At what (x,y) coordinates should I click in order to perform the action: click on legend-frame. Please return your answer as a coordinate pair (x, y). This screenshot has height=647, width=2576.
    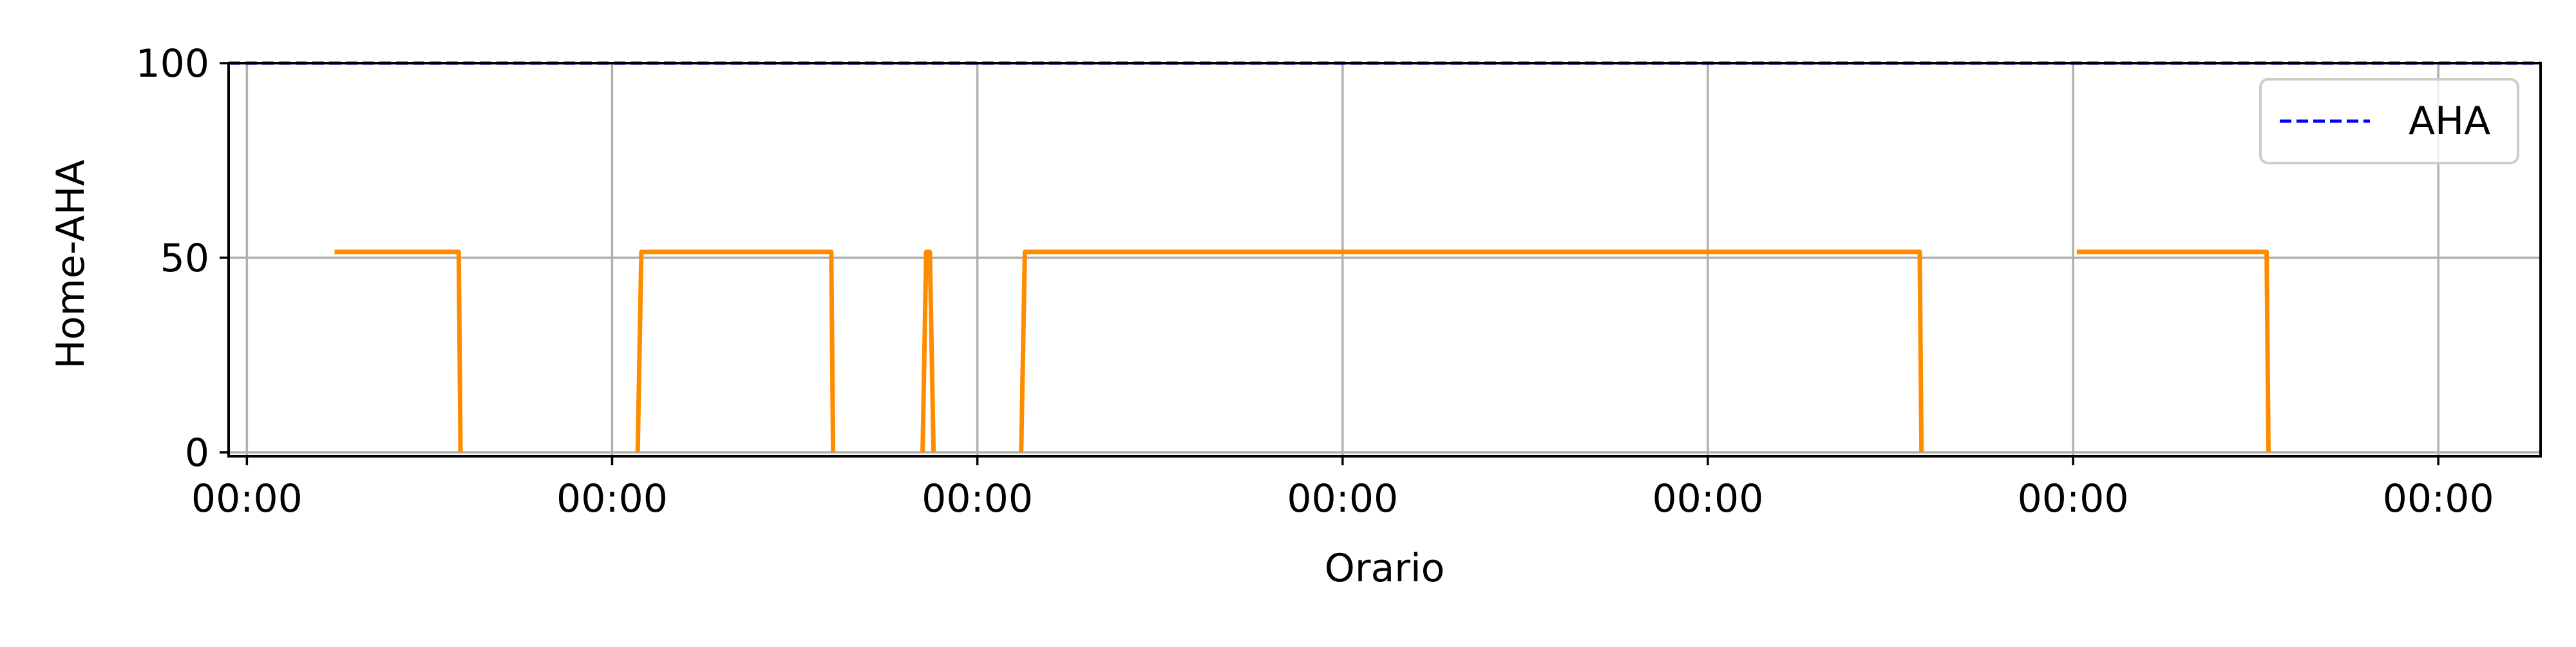
    Looking at the image, I should click on (2389, 121).